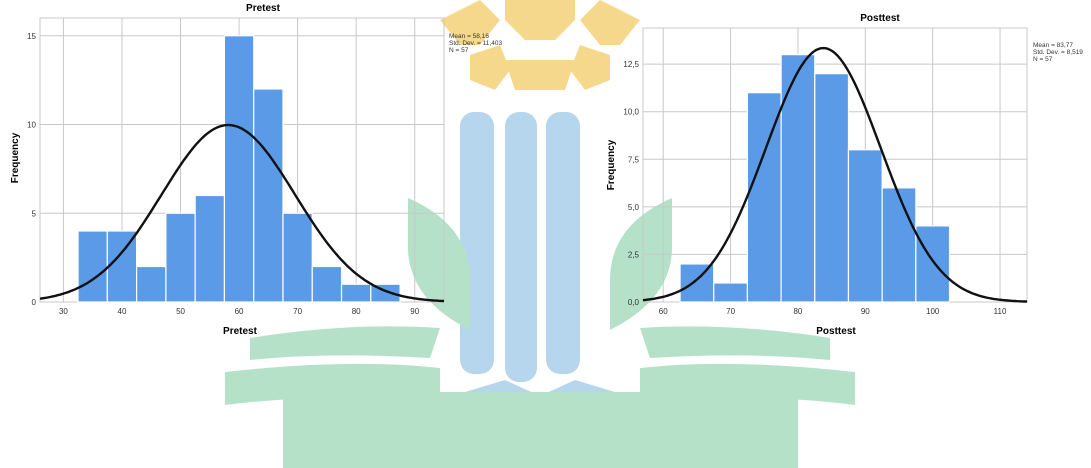  What do you see at coordinates (34, 213) in the screenshot?
I see `y-tick-label: 5` at bounding box center [34, 213].